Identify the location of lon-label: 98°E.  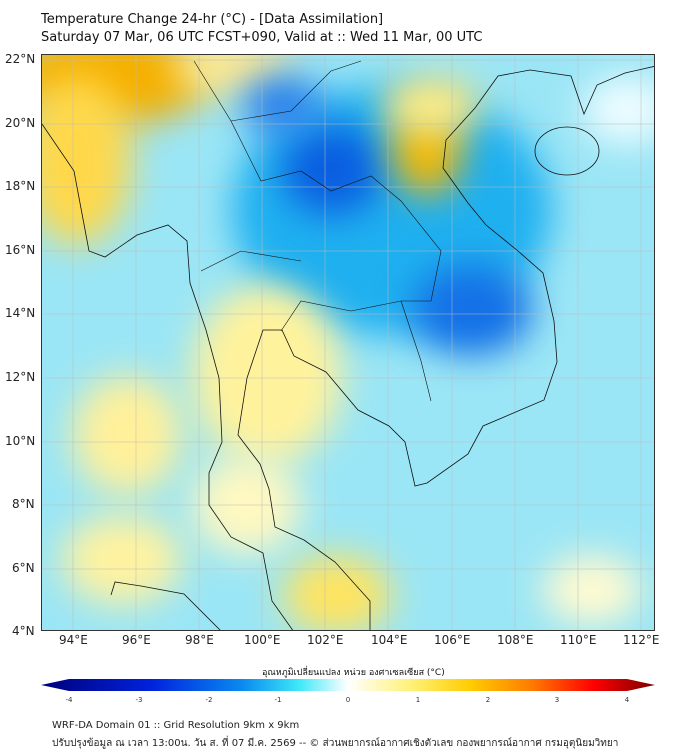
(199, 640).